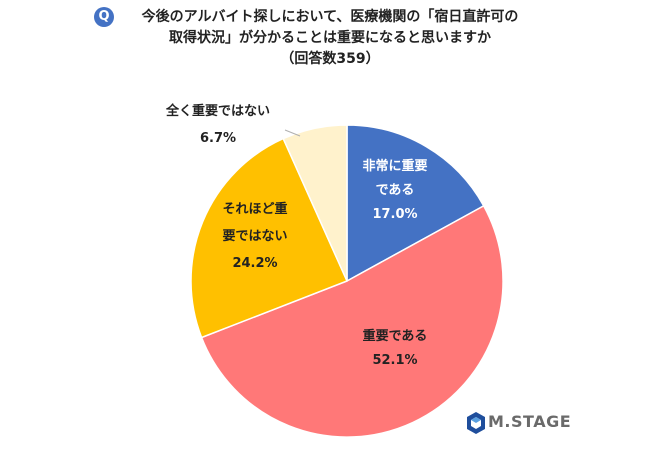 This screenshot has height=450, width=650. Describe the element at coordinates (217, 111) in the screenshot. I see `slice-category-label-4: 全く重要ではない` at that location.